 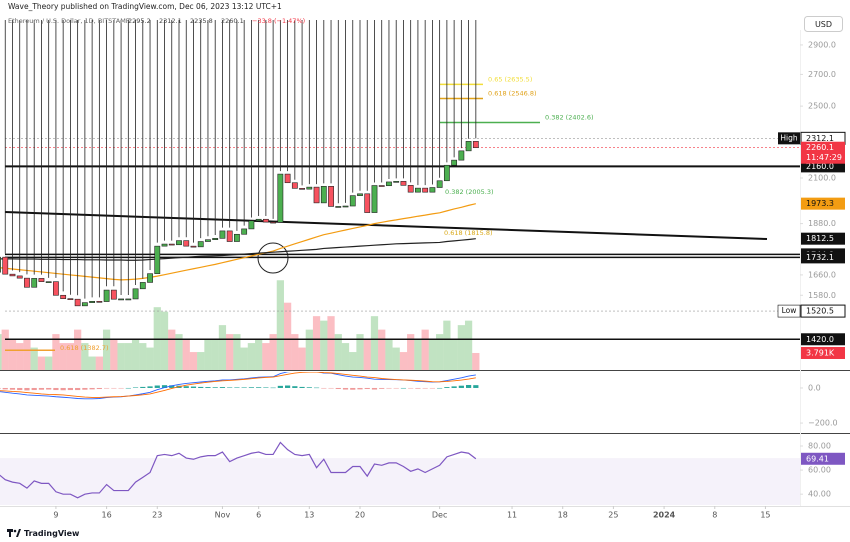 I want to click on macd-pane, so click(x=239, y=386).